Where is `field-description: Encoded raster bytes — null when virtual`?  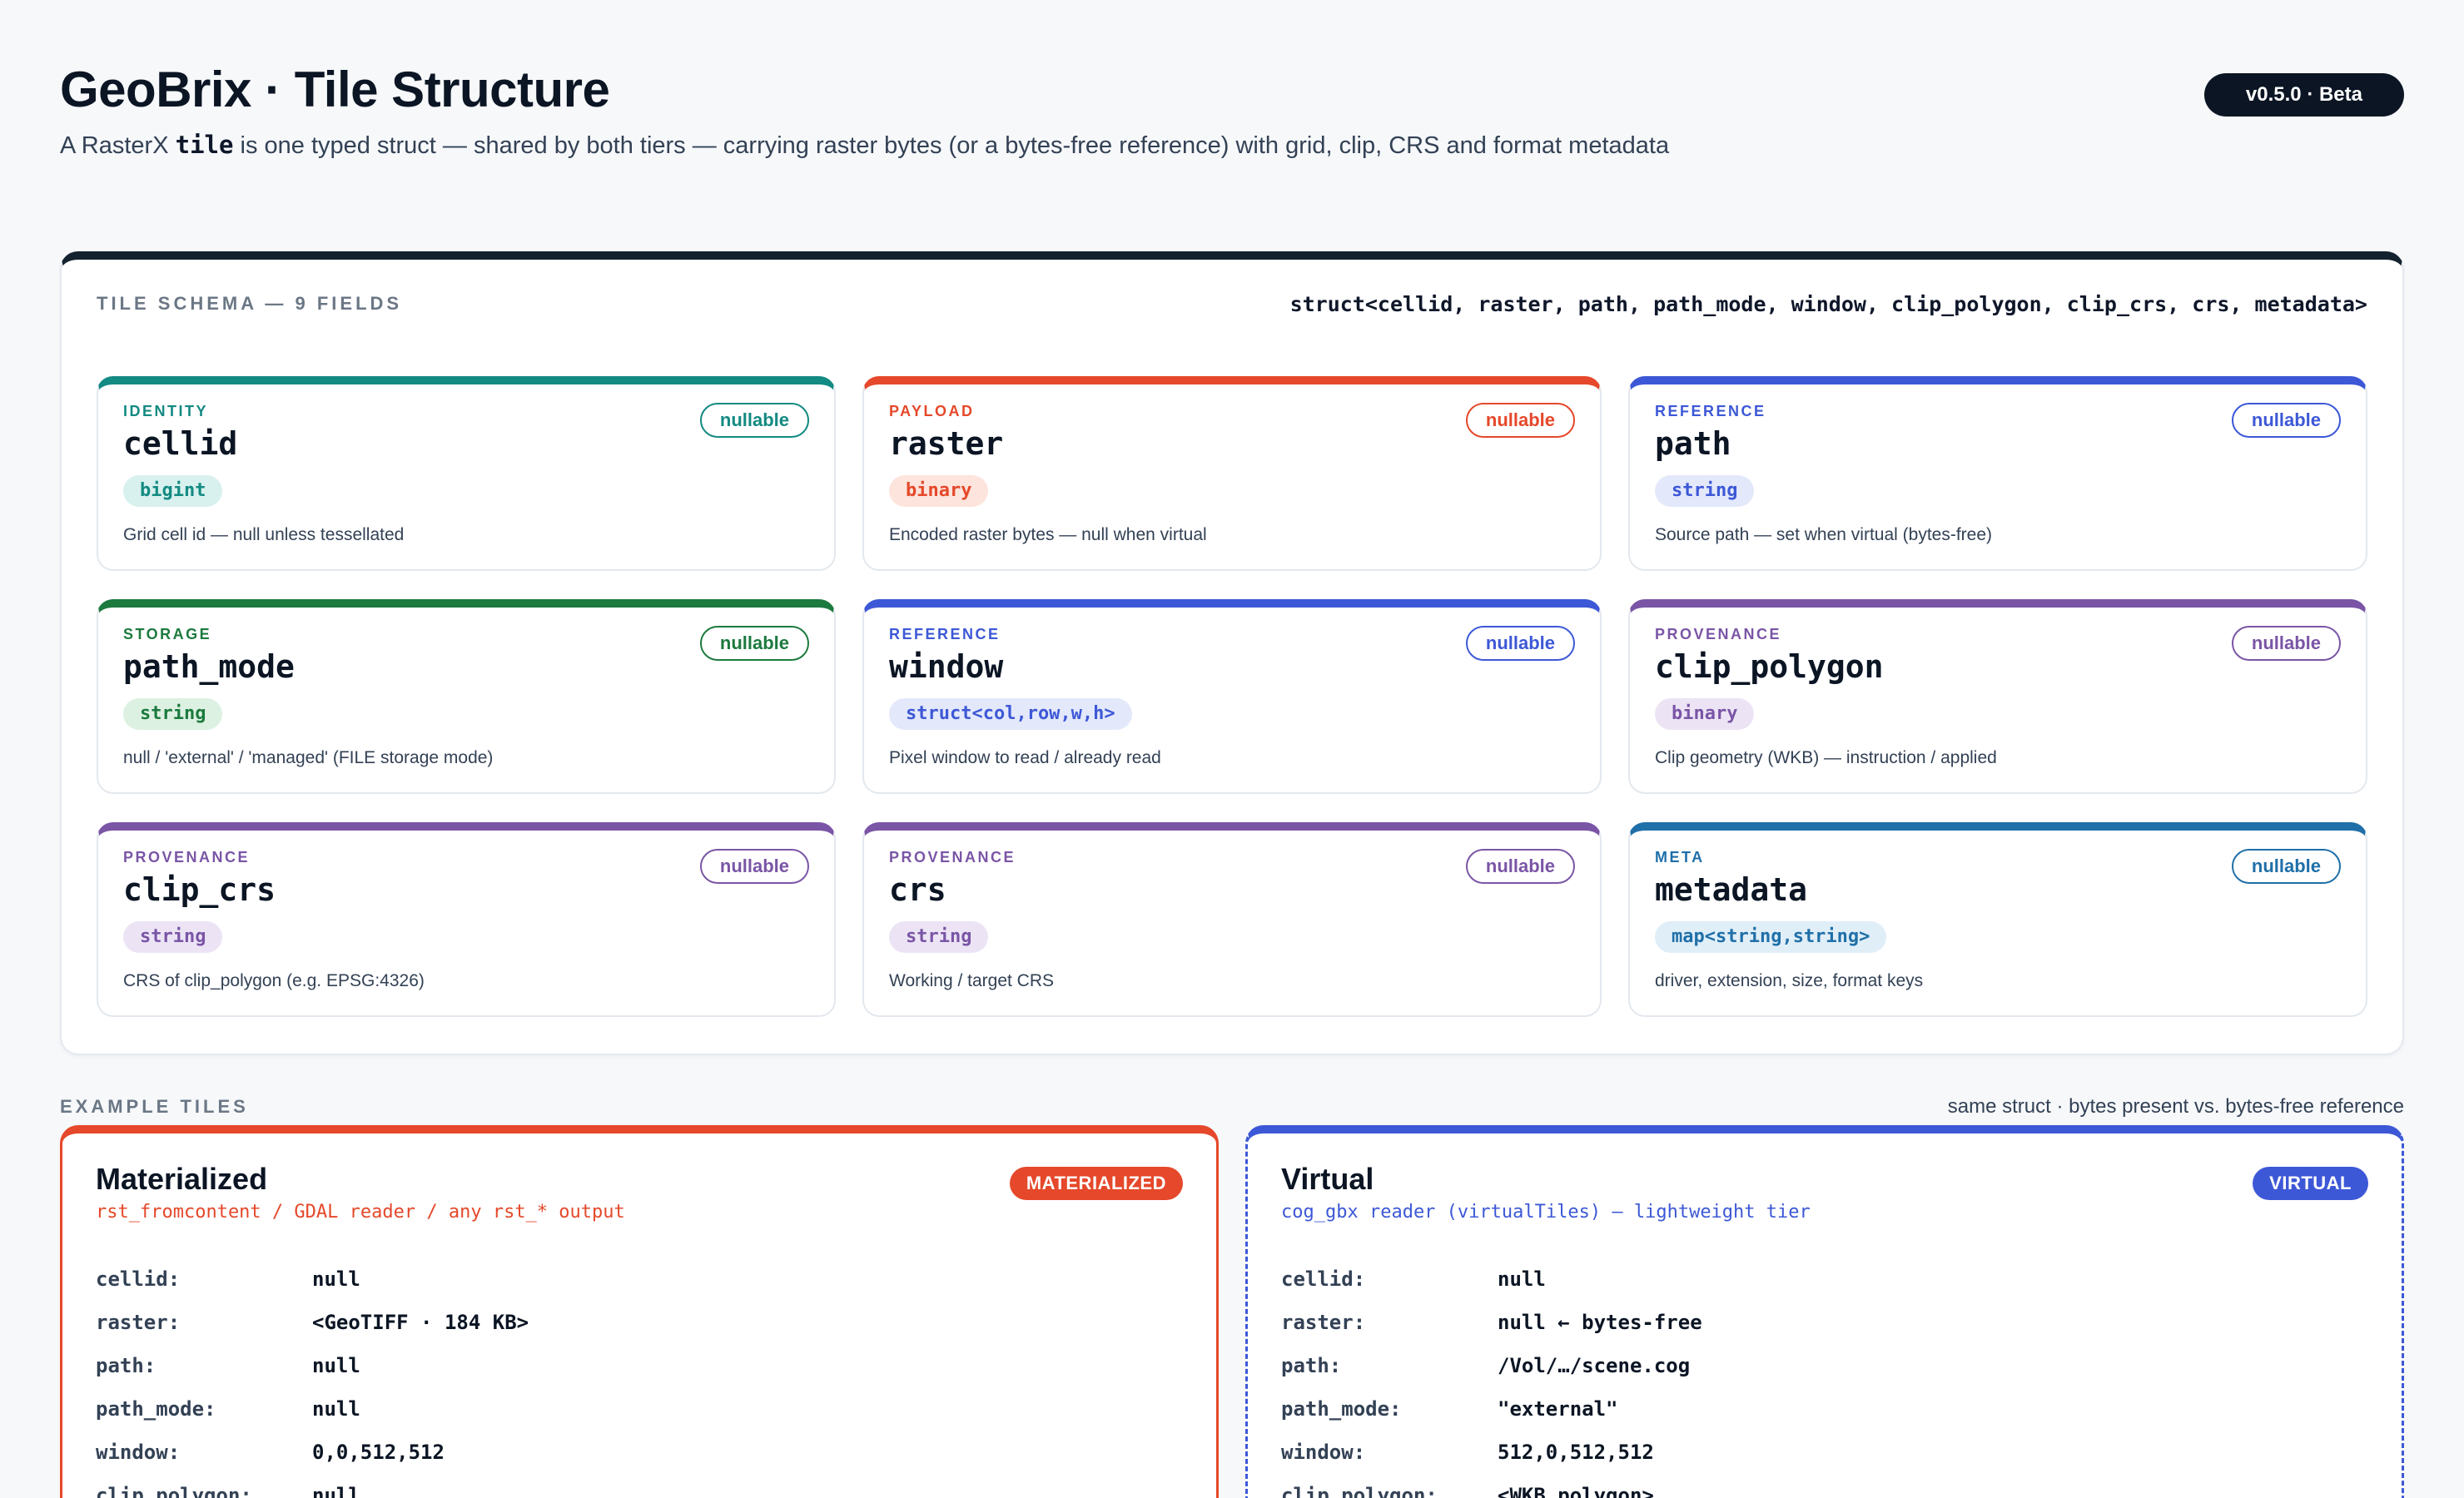
field-description: Encoded raster bytes — null when virtual is located at coordinates (1048, 534).